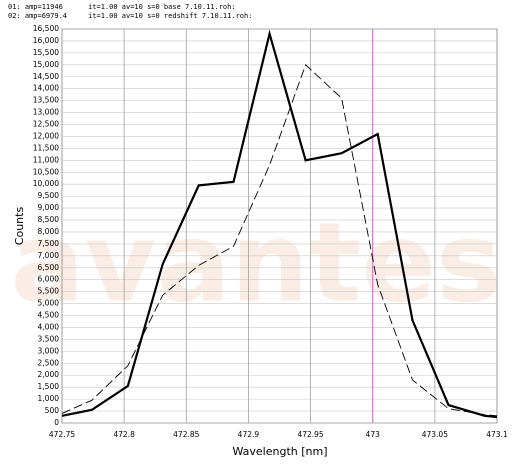 This screenshot has height=465, width=512. What do you see at coordinates (49, 303) in the screenshot?
I see `y-tick-label: 5,000` at bounding box center [49, 303].